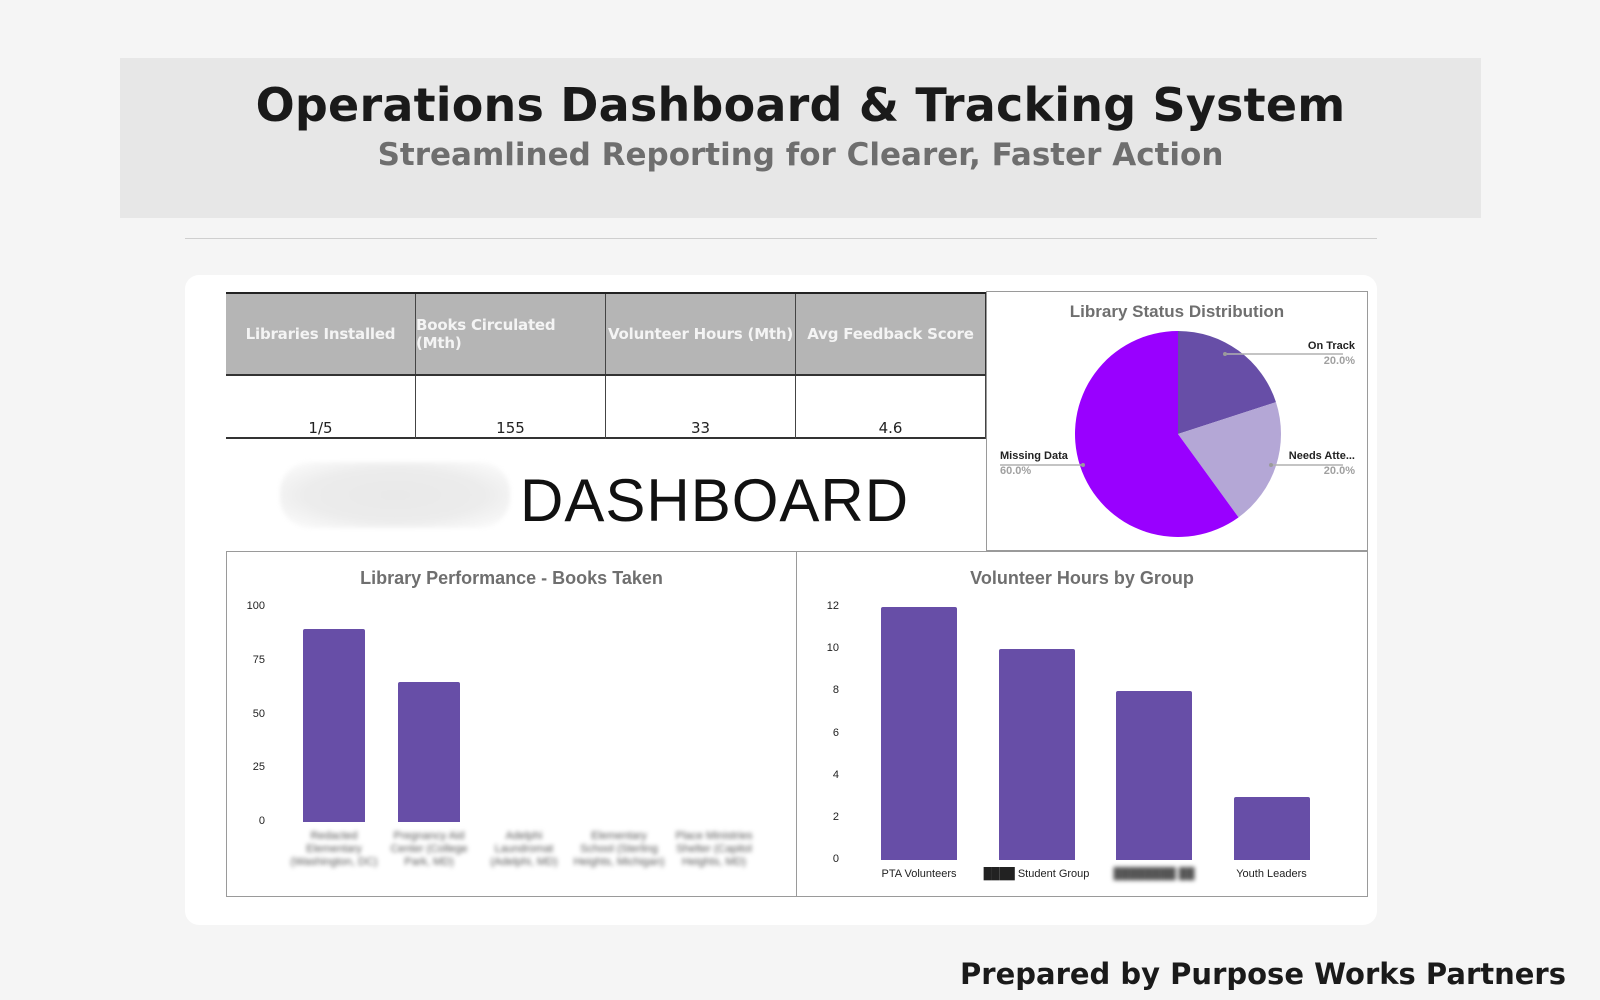 This screenshot has width=1600, height=1000. I want to click on kpi-value-row: 1/5 155 33 4.6, so click(606, 407).